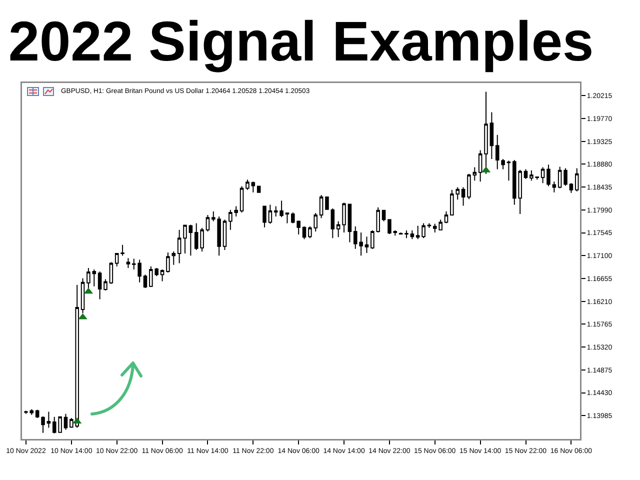 This screenshot has width=640, height=480. I want to click on chart-title: 2022 Signal Examples, so click(301, 41).